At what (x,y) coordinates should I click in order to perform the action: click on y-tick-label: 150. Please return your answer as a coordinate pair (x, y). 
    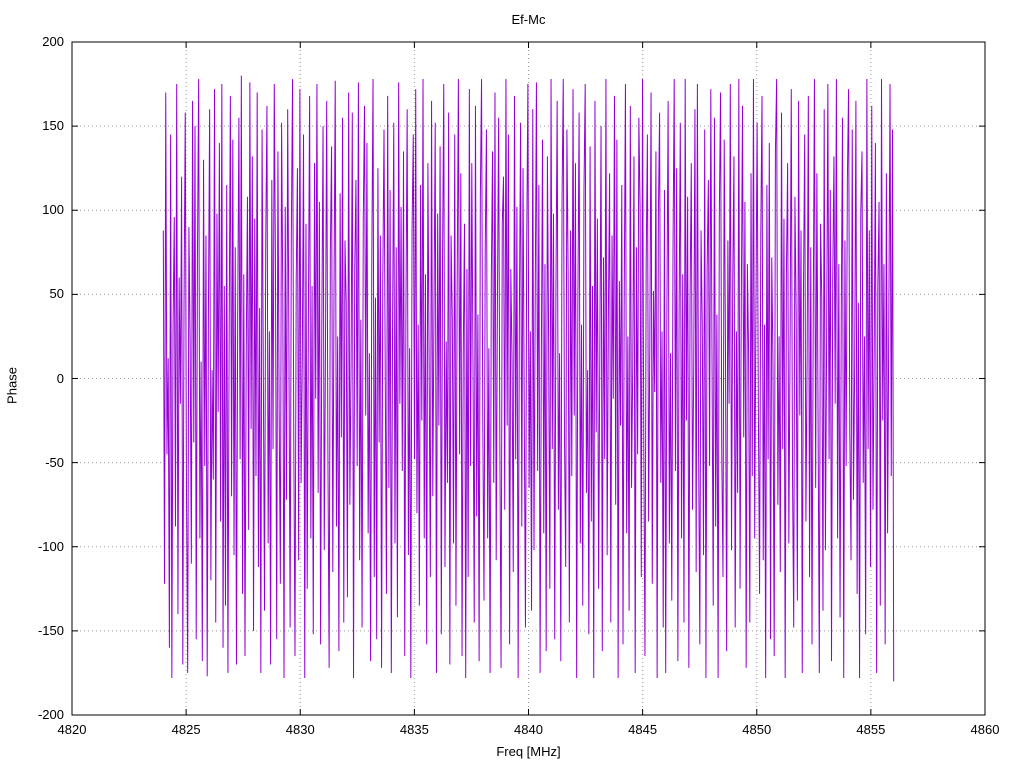
    Looking at the image, I should click on (53, 126).